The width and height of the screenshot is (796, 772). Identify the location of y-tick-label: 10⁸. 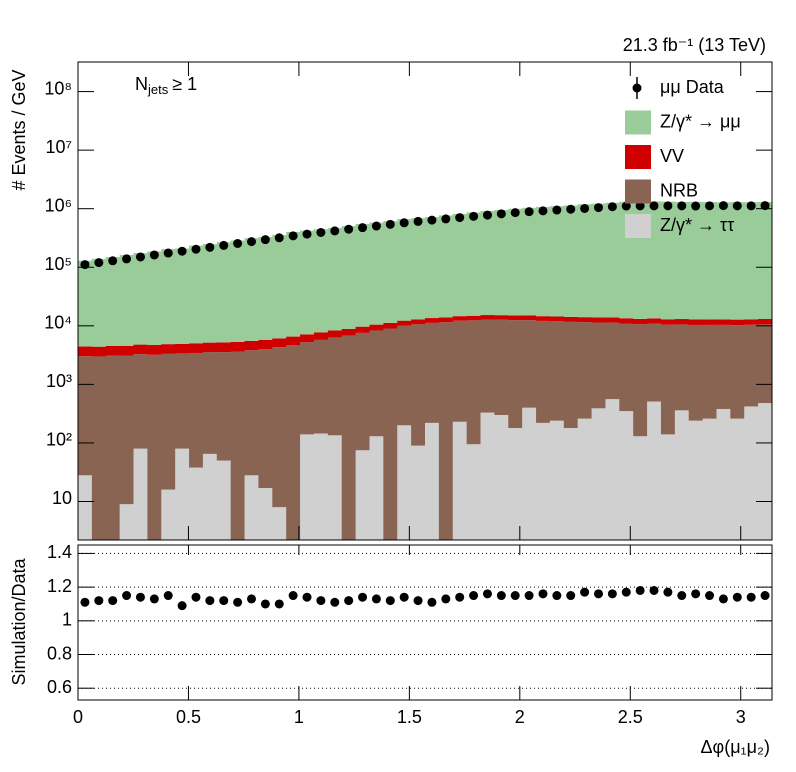
(58, 88).